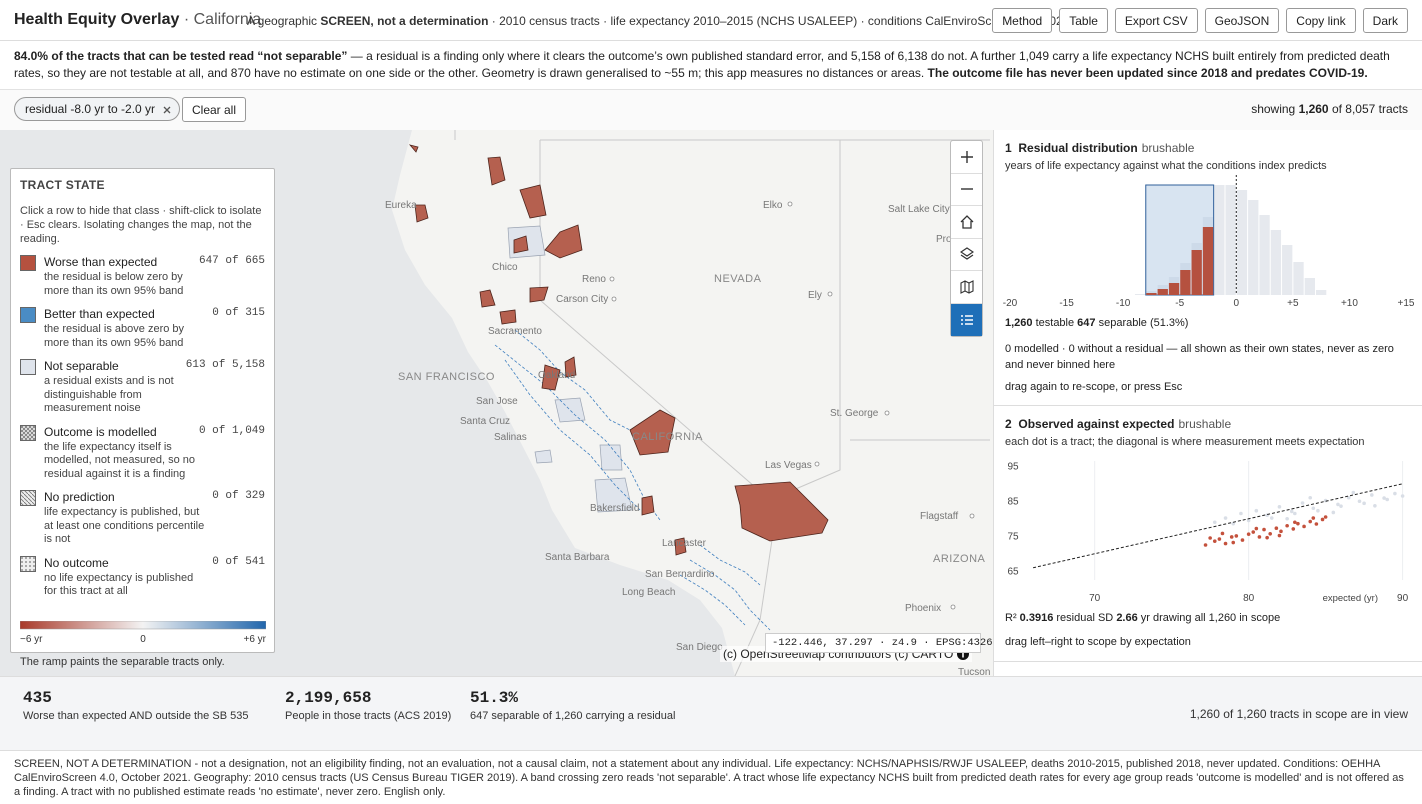 This screenshot has height=804, width=1422. Describe the element at coordinates (101, 262) in the screenshot. I see `legend-name: Worse than expected` at that location.